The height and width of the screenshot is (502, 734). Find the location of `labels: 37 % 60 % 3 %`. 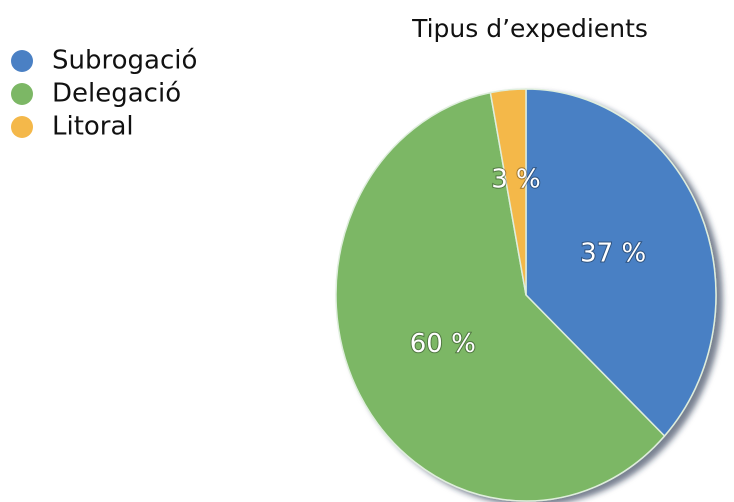

labels: 37 % 60 % 3 % is located at coordinates (528, 262).